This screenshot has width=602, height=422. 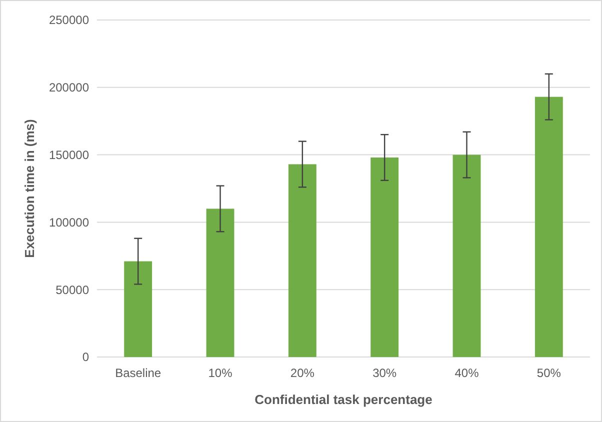 What do you see at coordinates (138, 373) in the screenshot?
I see `x-tick-label: Baseline` at bounding box center [138, 373].